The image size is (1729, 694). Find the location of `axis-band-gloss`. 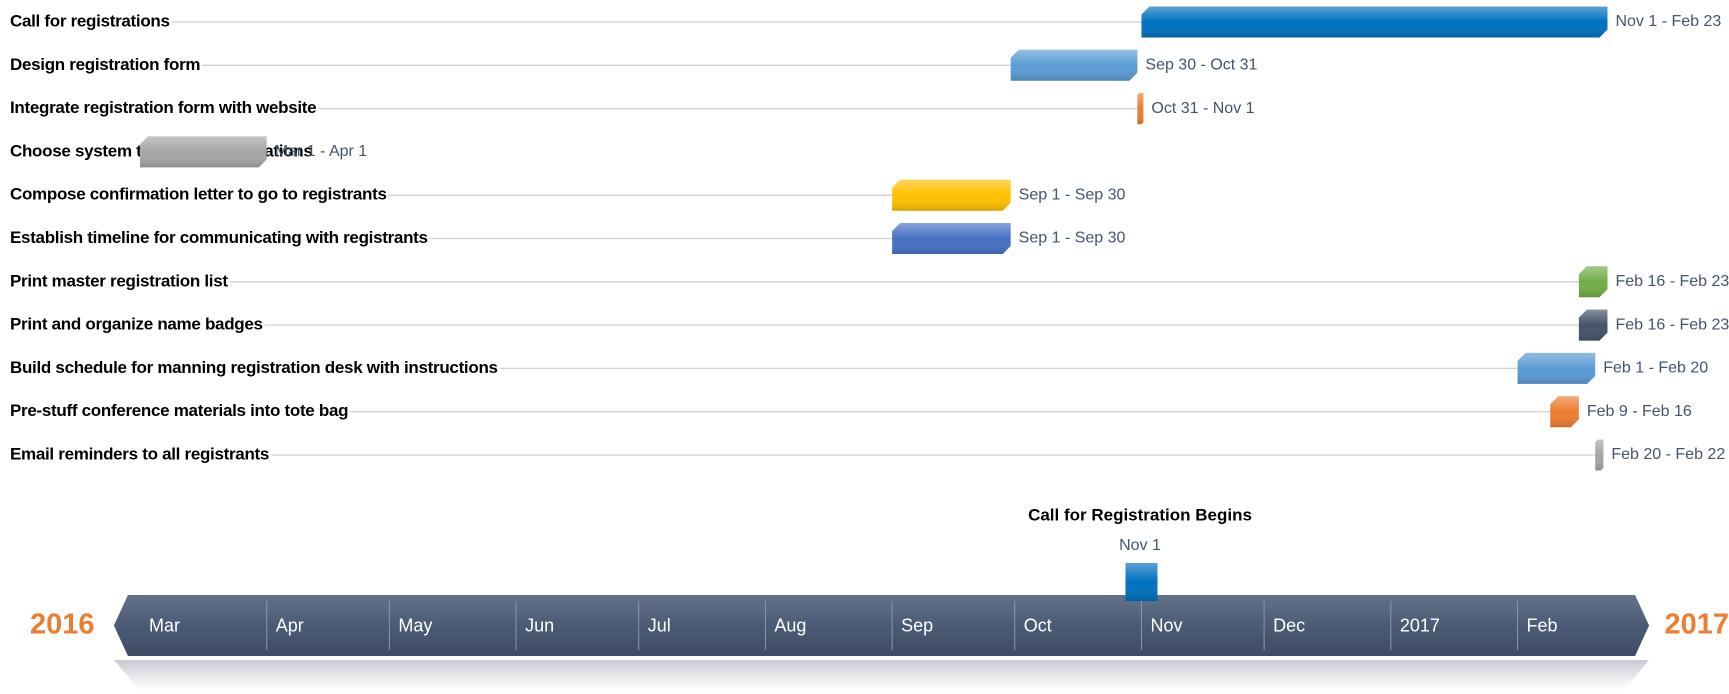

axis-band-gloss is located at coordinates (881, 625).